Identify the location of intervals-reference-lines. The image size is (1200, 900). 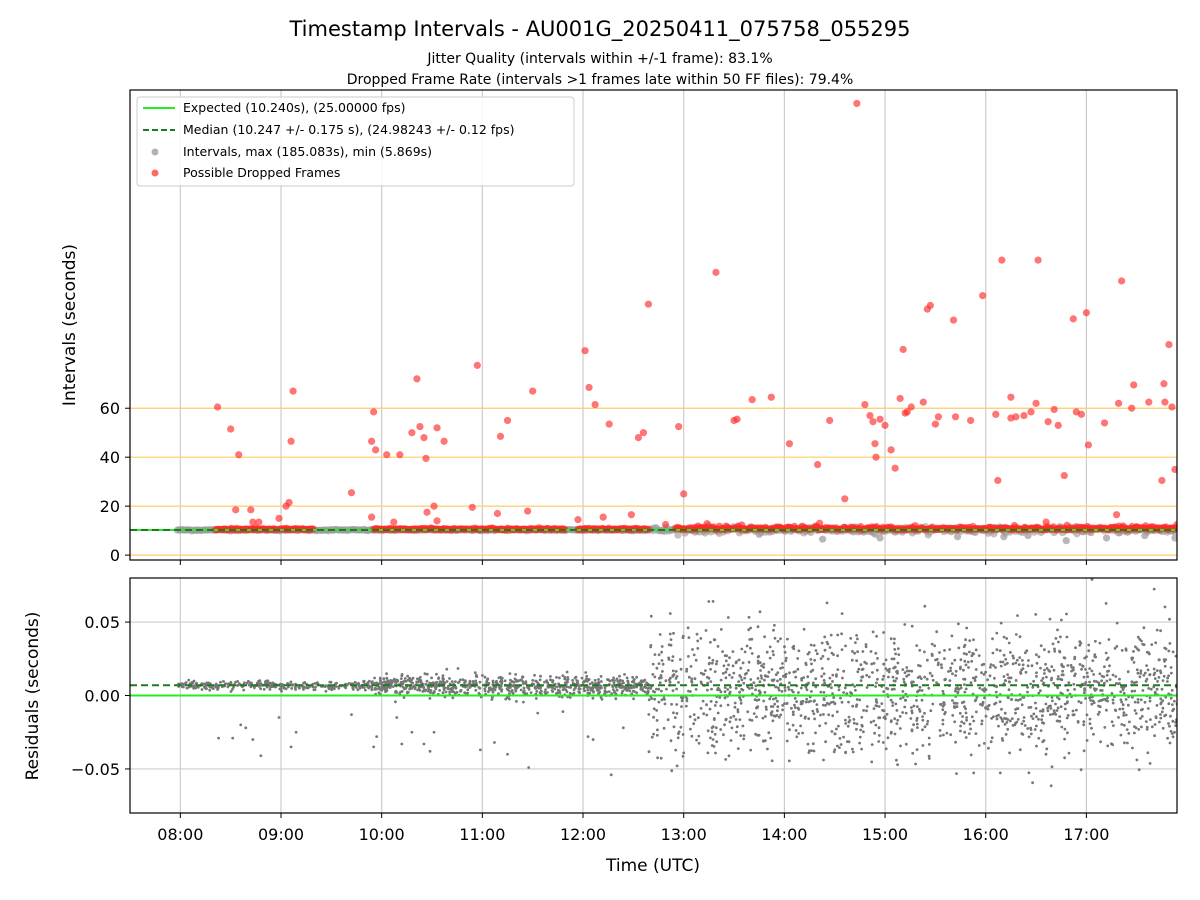
(653, 481).